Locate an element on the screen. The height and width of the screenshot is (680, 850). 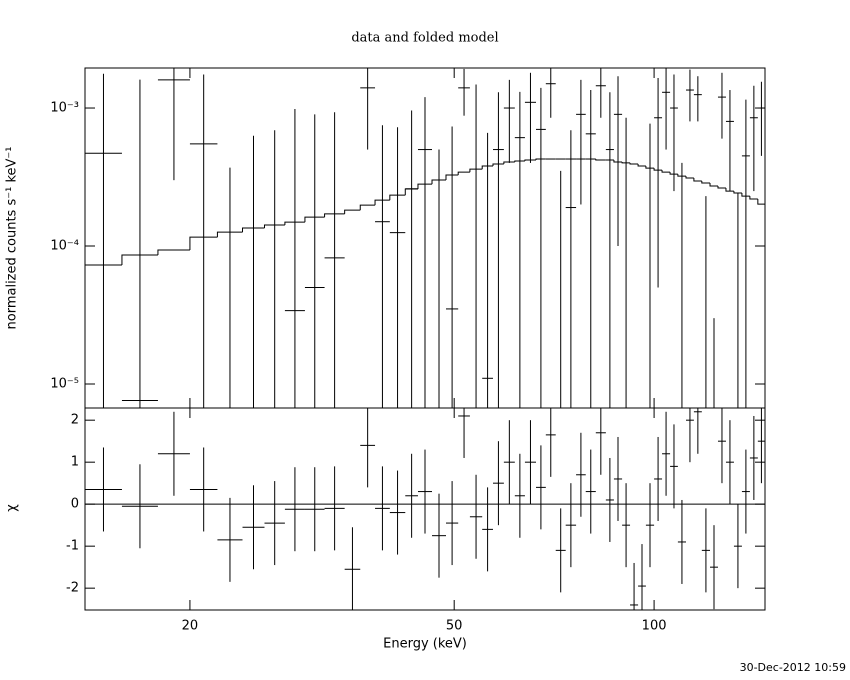
x-tick-label: 100 is located at coordinates (654, 626).